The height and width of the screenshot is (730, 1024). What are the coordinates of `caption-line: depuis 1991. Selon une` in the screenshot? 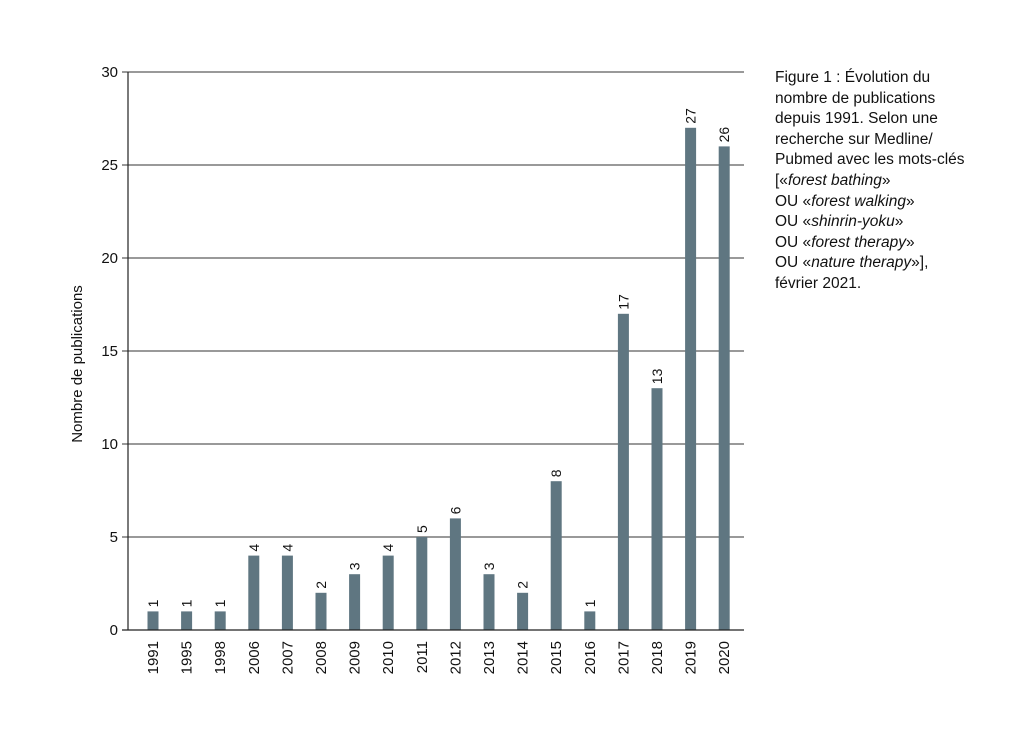 It's located at (856, 119).